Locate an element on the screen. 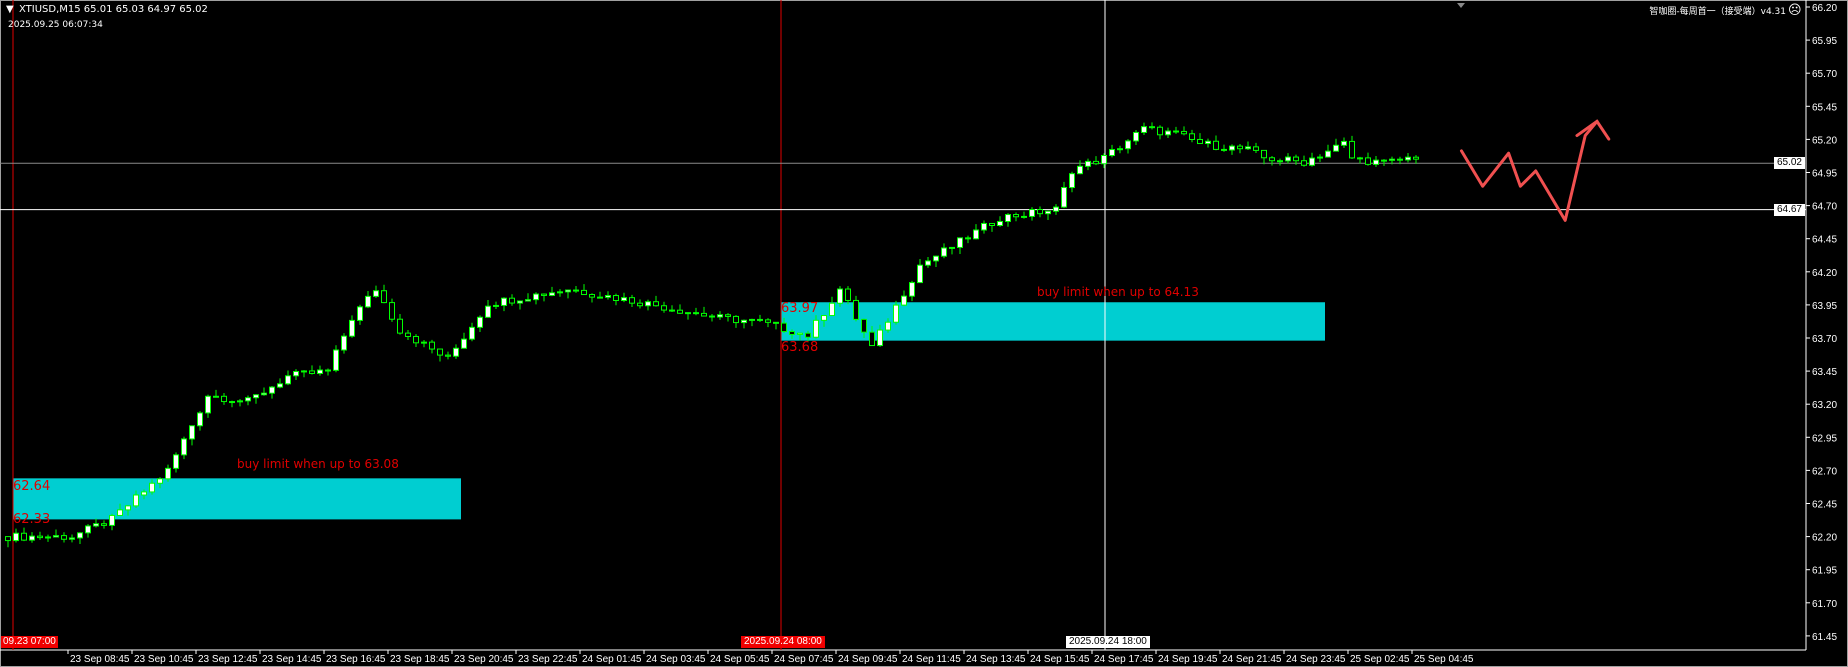 Image resolution: width=1848 pixels, height=667 pixels. price-tick-label: 61.70 is located at coordinates (1824, 604).